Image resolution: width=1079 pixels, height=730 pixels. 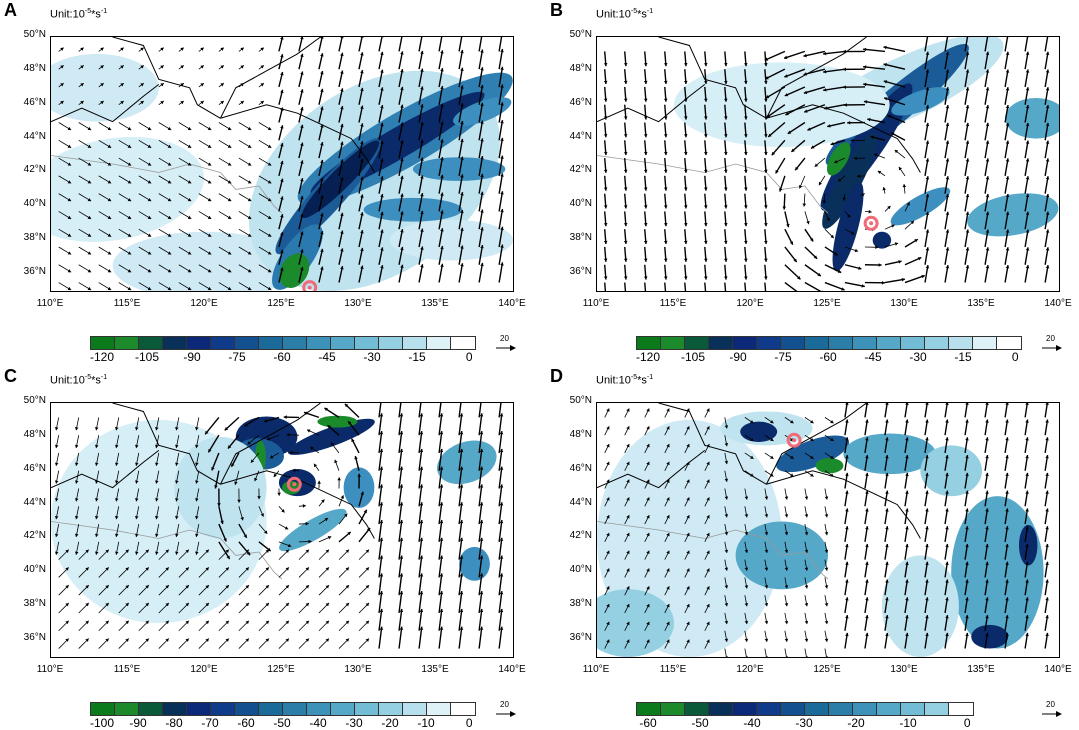 I want to click on colorbar-tick-label: -15, so click(x=417, y=357).